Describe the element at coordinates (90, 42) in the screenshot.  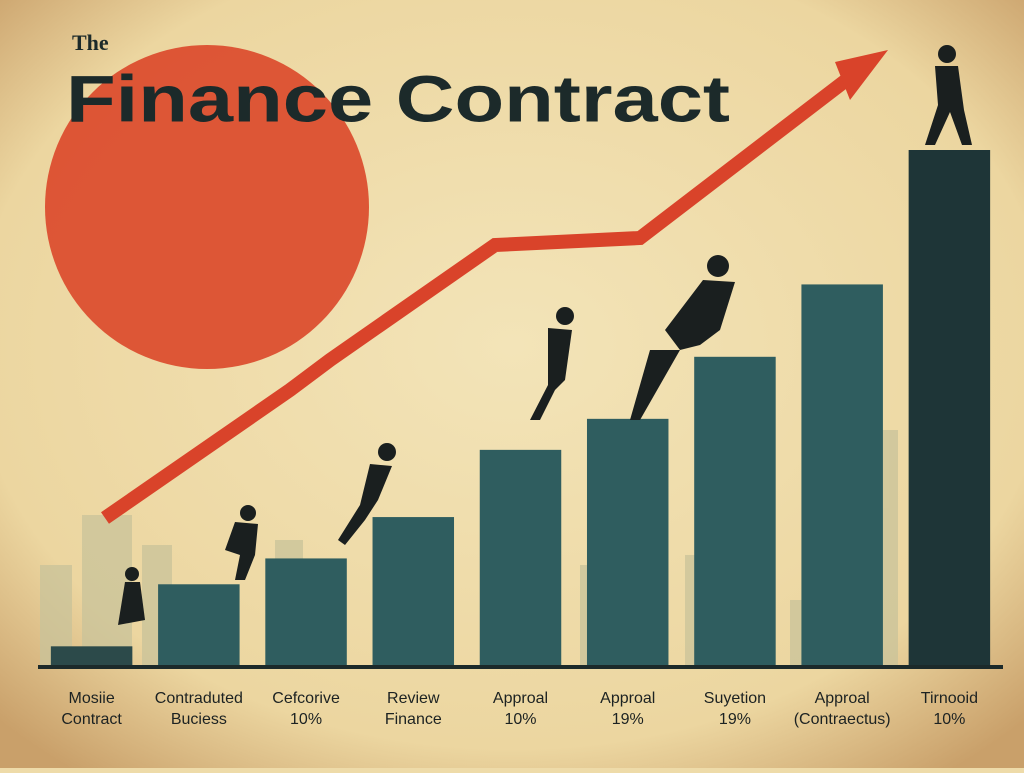
I see `title-prefix: The` at that location.